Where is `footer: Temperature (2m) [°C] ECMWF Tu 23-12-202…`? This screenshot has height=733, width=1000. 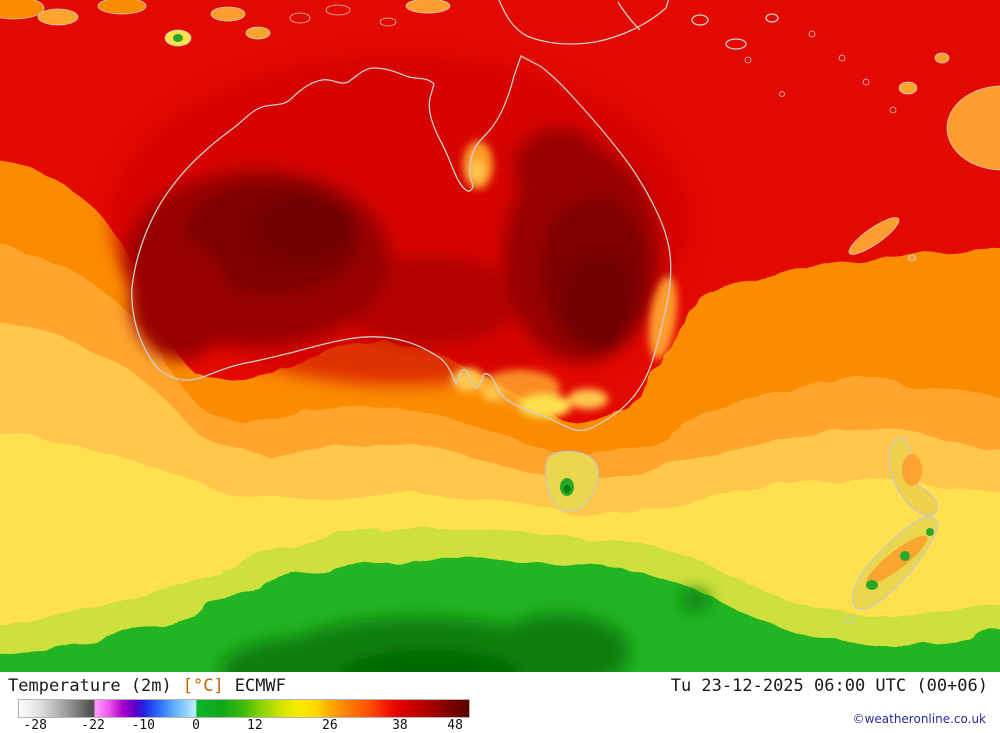
footer: Temperature (2m) [°C] ECMWF Tu 23-12-202… is located at coordinates (500, 702).